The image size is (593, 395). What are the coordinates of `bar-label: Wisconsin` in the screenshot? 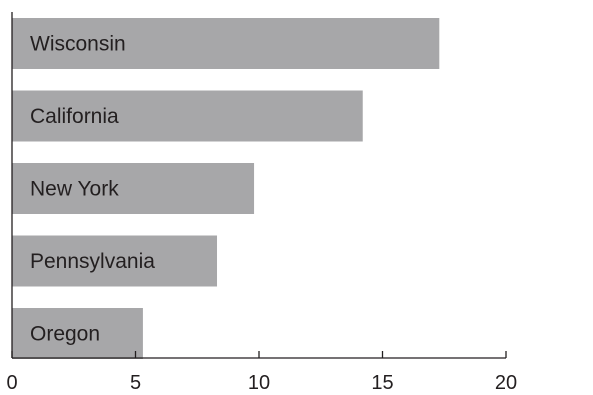 It's located at (78, 44).